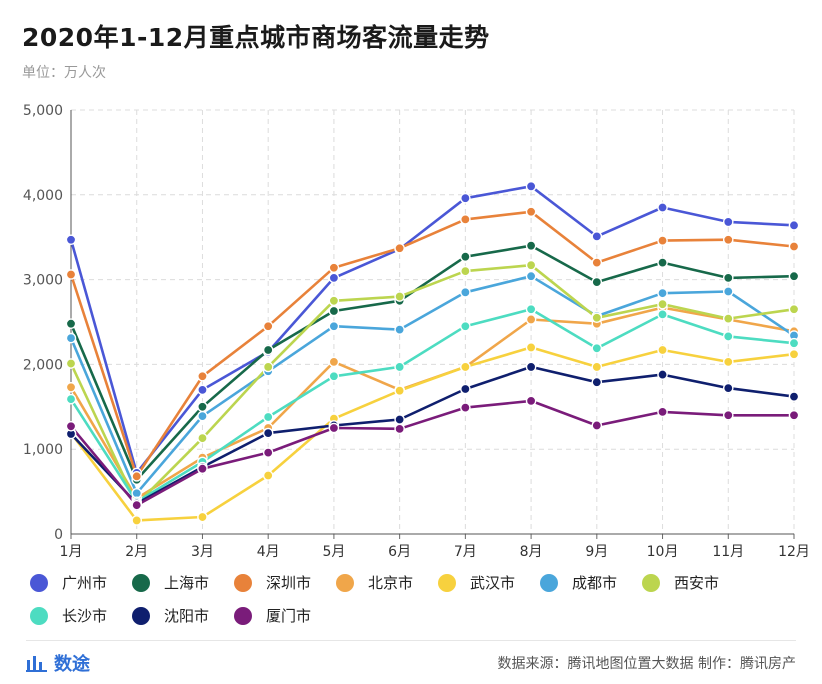 The width and height of the screenshot is (822, 684). I want to click on legend-item-0: 广州市, so click(81, 582).